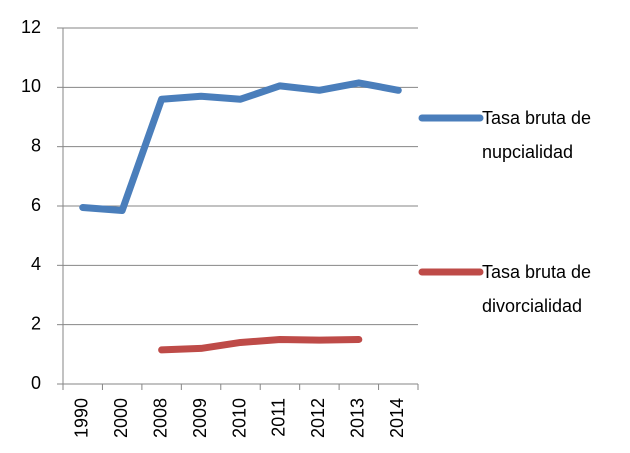 The image size is (630, 453). What do you see at coordinates (31, 27) in the screenshot?
I see `y-tick-label: 12` at bounding box center [31, 27].